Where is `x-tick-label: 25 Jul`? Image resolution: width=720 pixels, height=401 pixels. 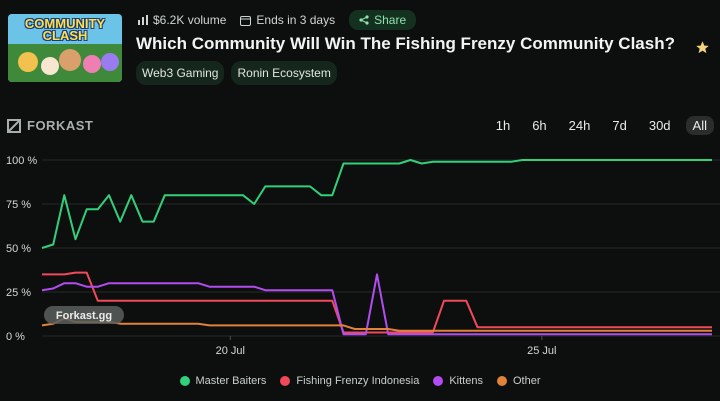
x-tick-label: 25 Jul is located at coordinates (541, 351).